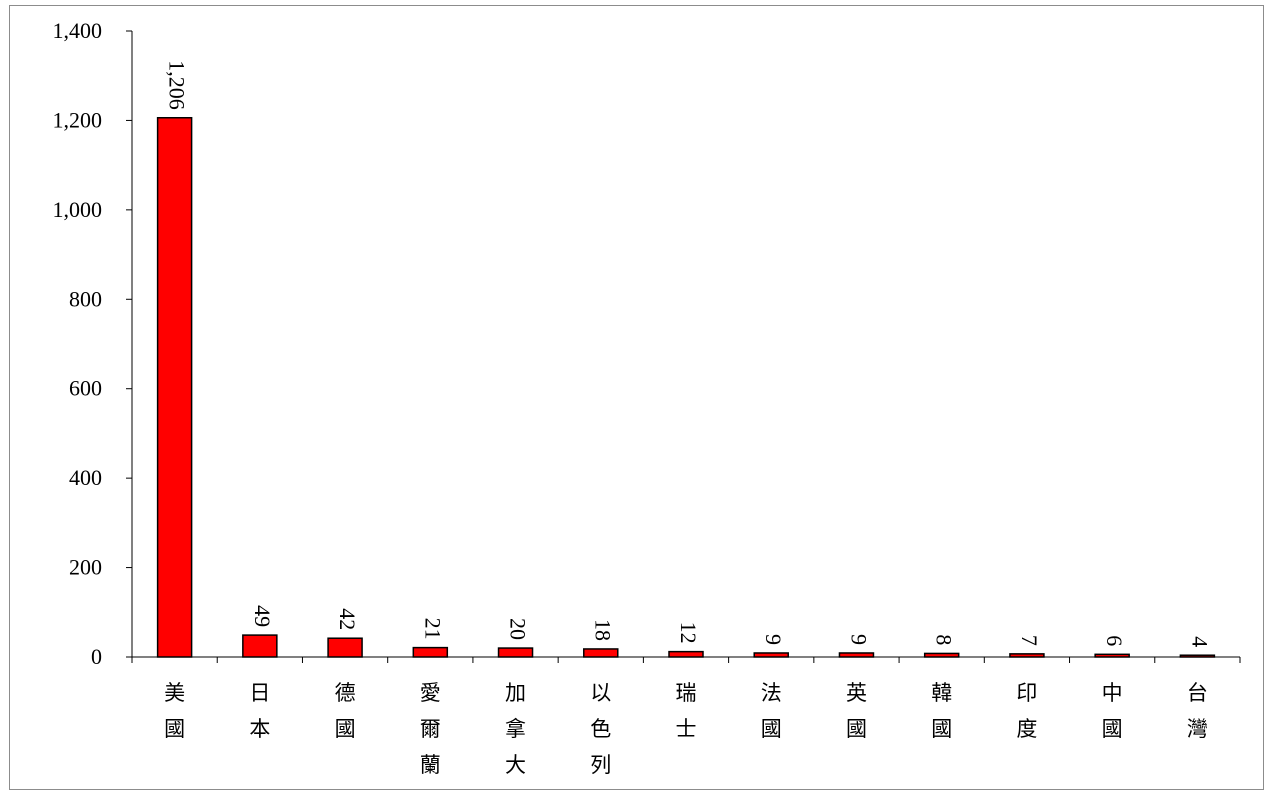 The image size is (1275, 800). I want to click on data-label: 7, so click(1029, 640).